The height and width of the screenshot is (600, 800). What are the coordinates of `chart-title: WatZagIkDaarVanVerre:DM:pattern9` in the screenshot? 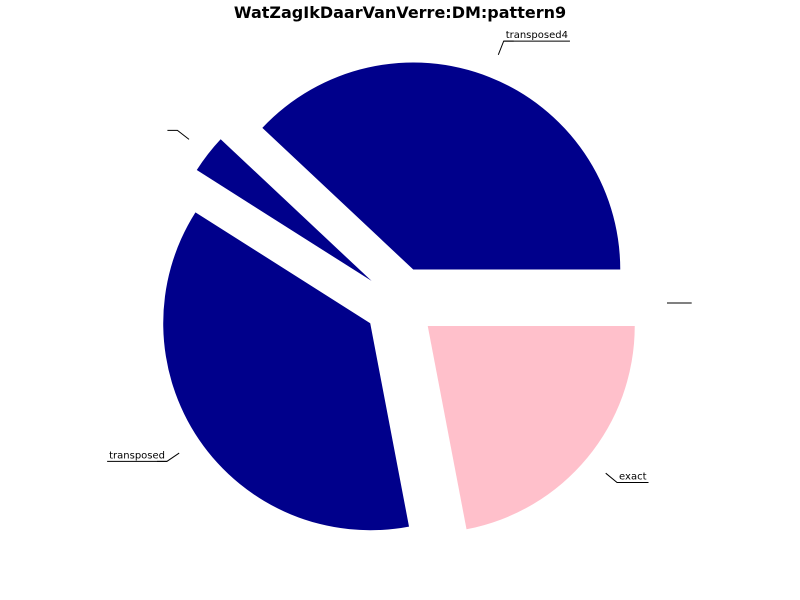 It's located at (400, 12).